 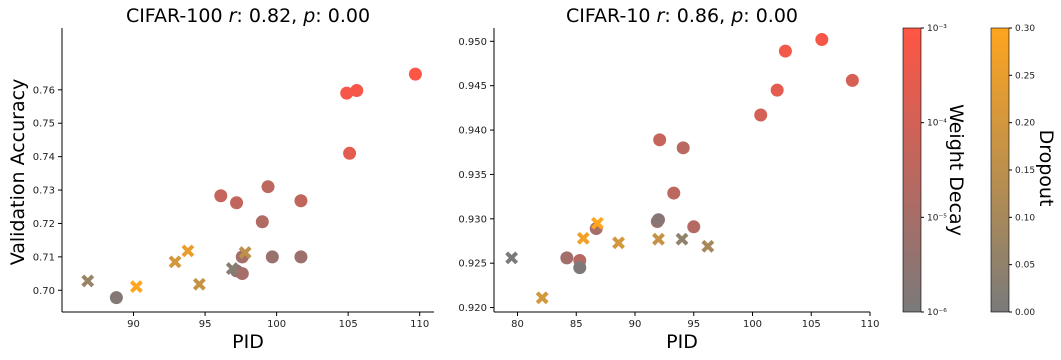 What do you see at coordinates (937, 124) in the screenshot?
I see `weight-decay-colorbar-tick-label: 10⁻⁴` at bounding box center [937, 124].